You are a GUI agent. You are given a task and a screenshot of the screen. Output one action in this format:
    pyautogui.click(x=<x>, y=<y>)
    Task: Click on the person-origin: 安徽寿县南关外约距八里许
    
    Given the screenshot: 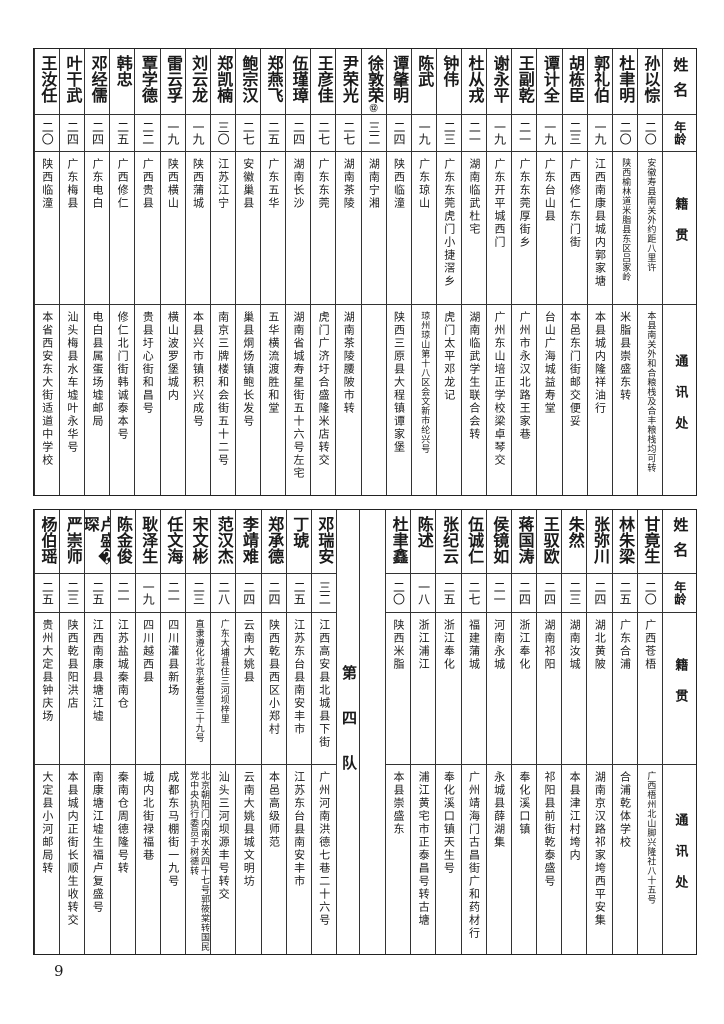 What is the action you would take?
    pyautogui.click(x=649, y=227)
    